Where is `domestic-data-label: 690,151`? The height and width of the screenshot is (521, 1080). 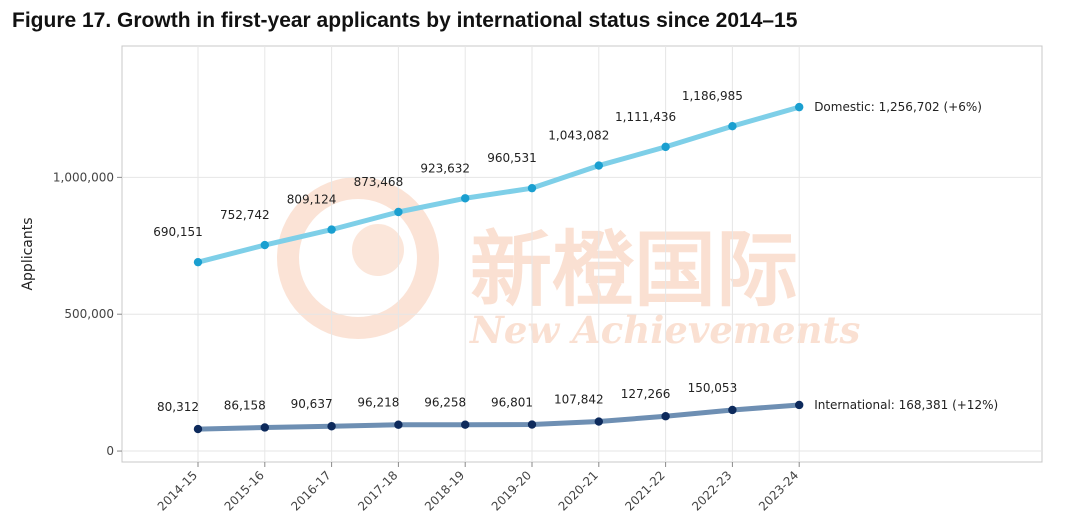
domestic-data-label: 690,151 is located at coordinates (178, 232).